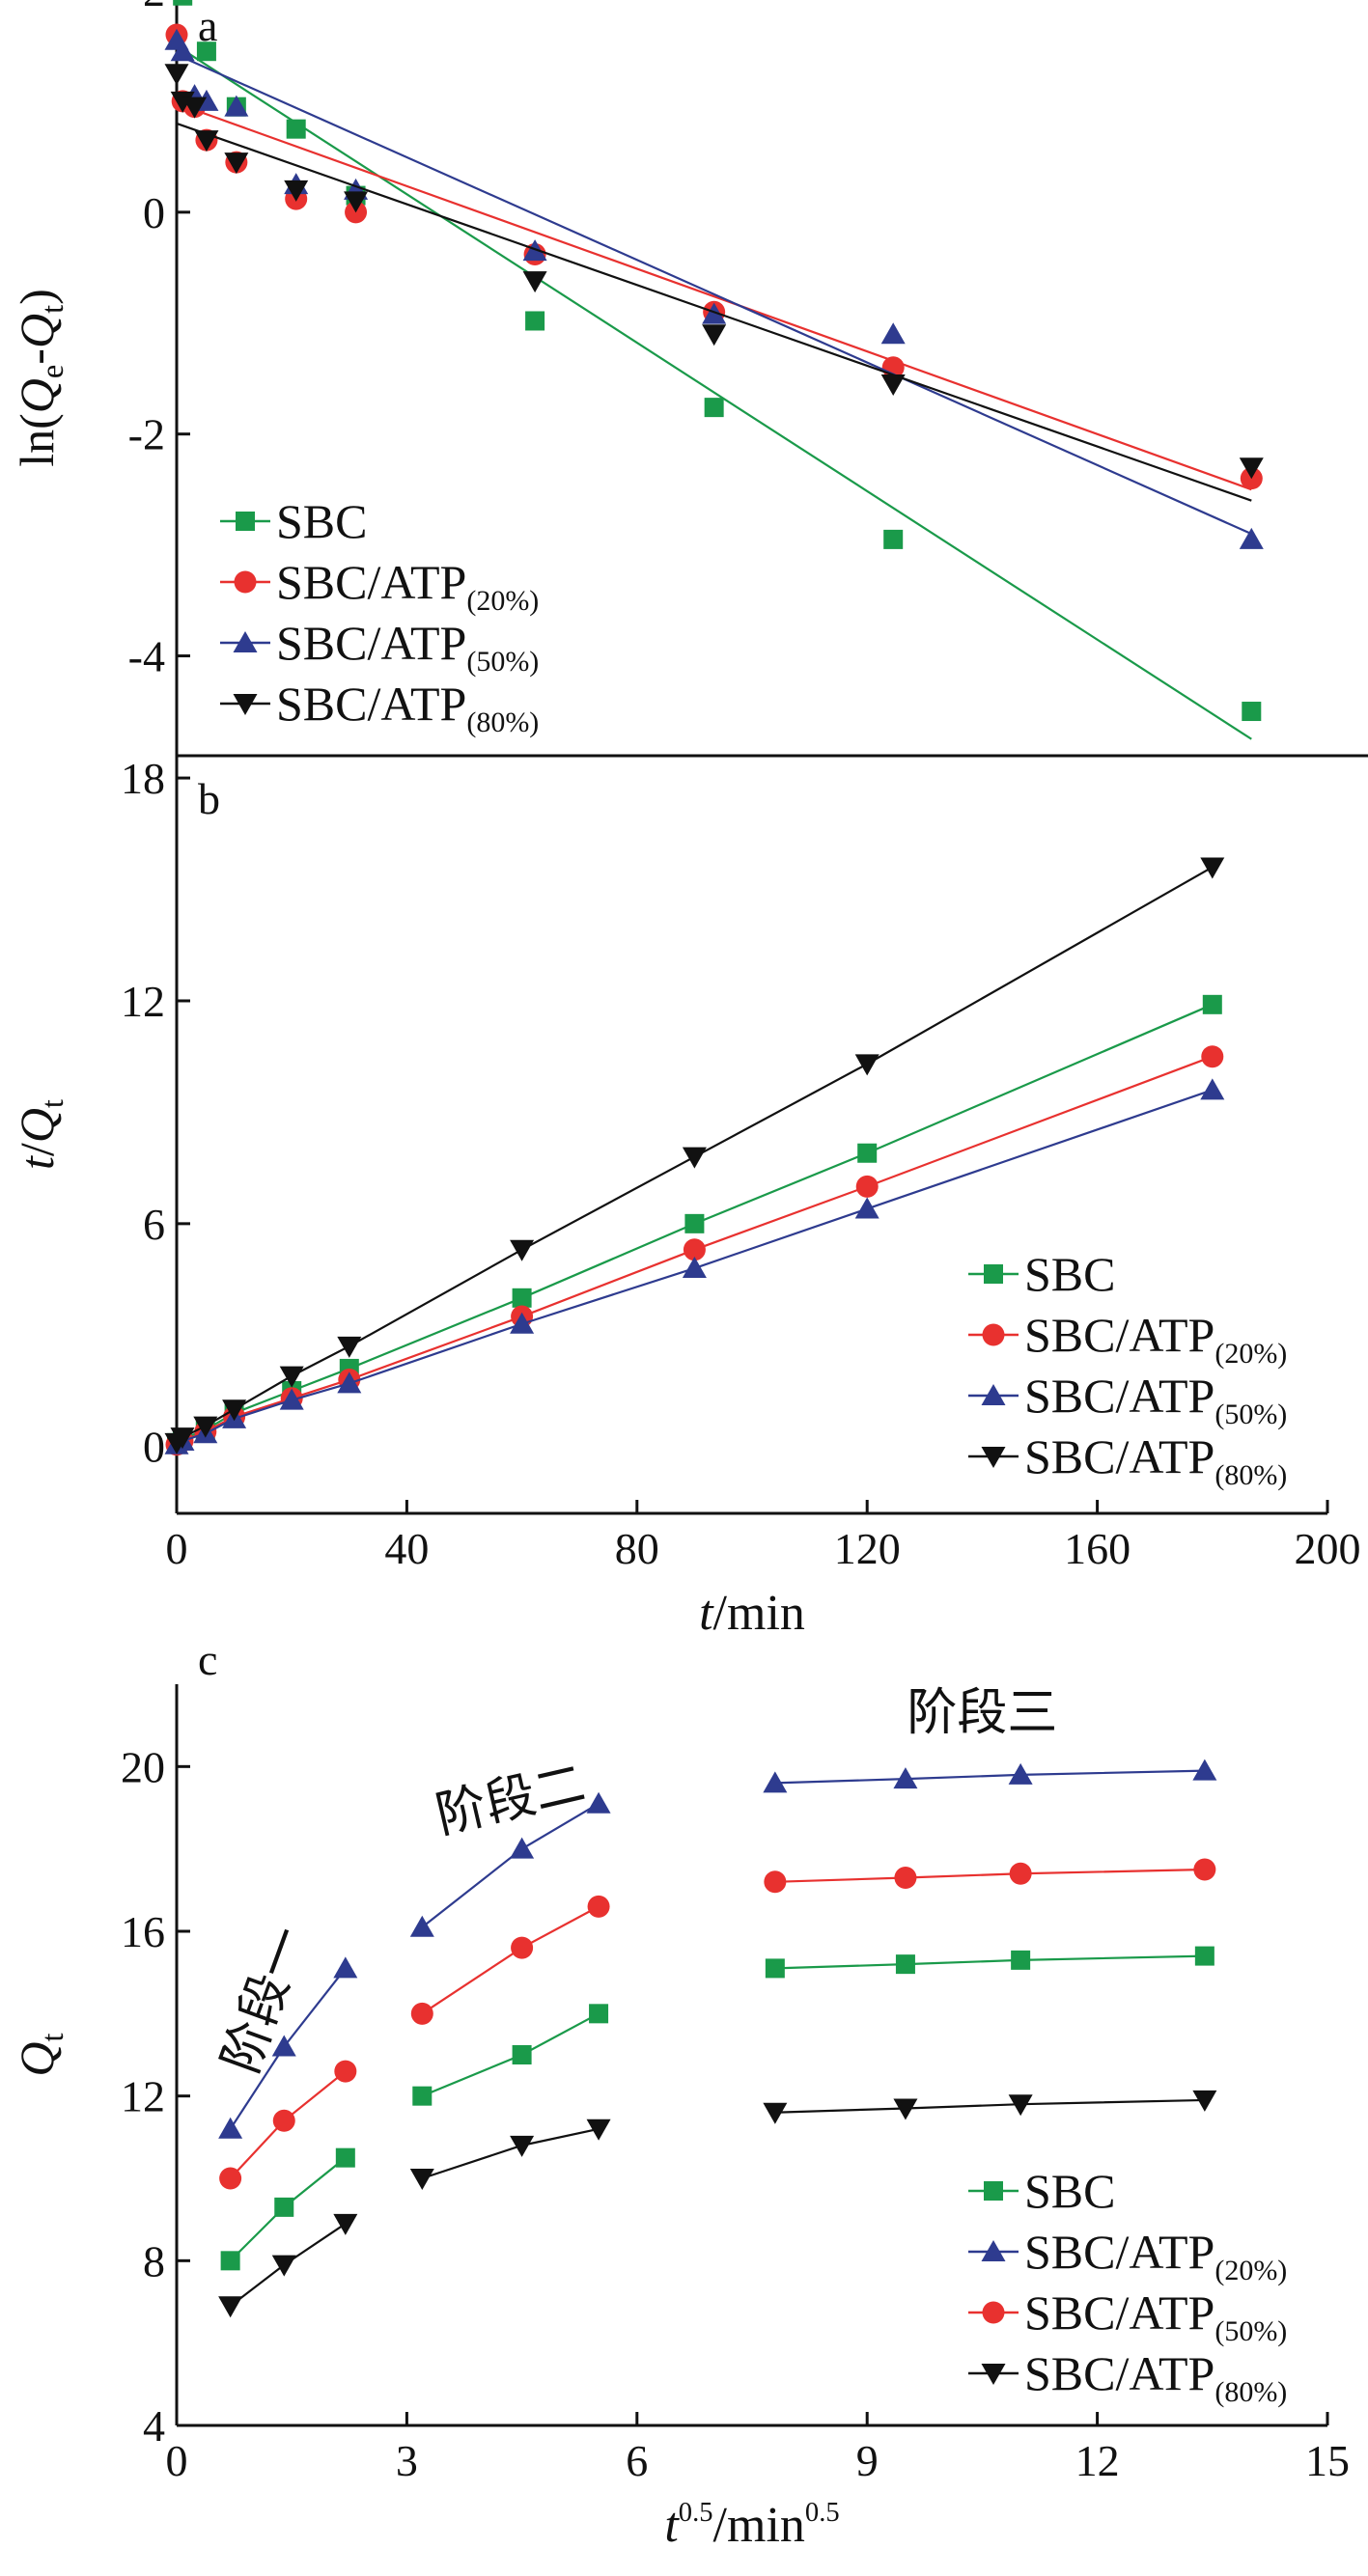  What do you see at coordinates (406, 1548) in the screenshot?
I see `x-tick-label: 40` at bounding box center [406, 1548].